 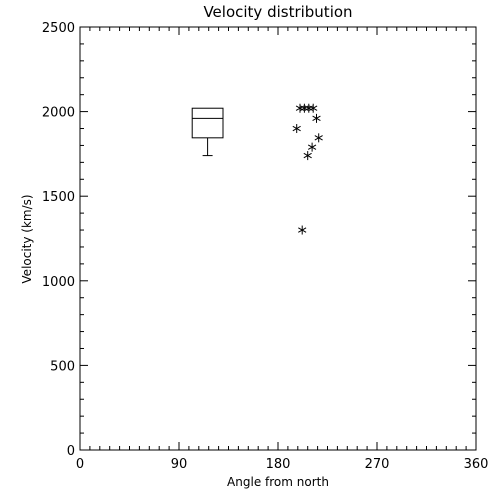 What do you see at coordinates (58, 28) in the screenshot?
I see `y-tick-label: 2500` at bounding box center [58, 28].